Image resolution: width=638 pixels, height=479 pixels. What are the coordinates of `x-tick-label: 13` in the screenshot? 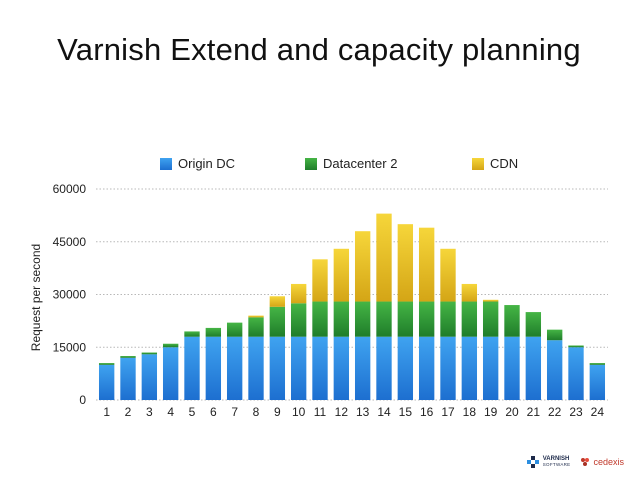 It's located at (363, 412).